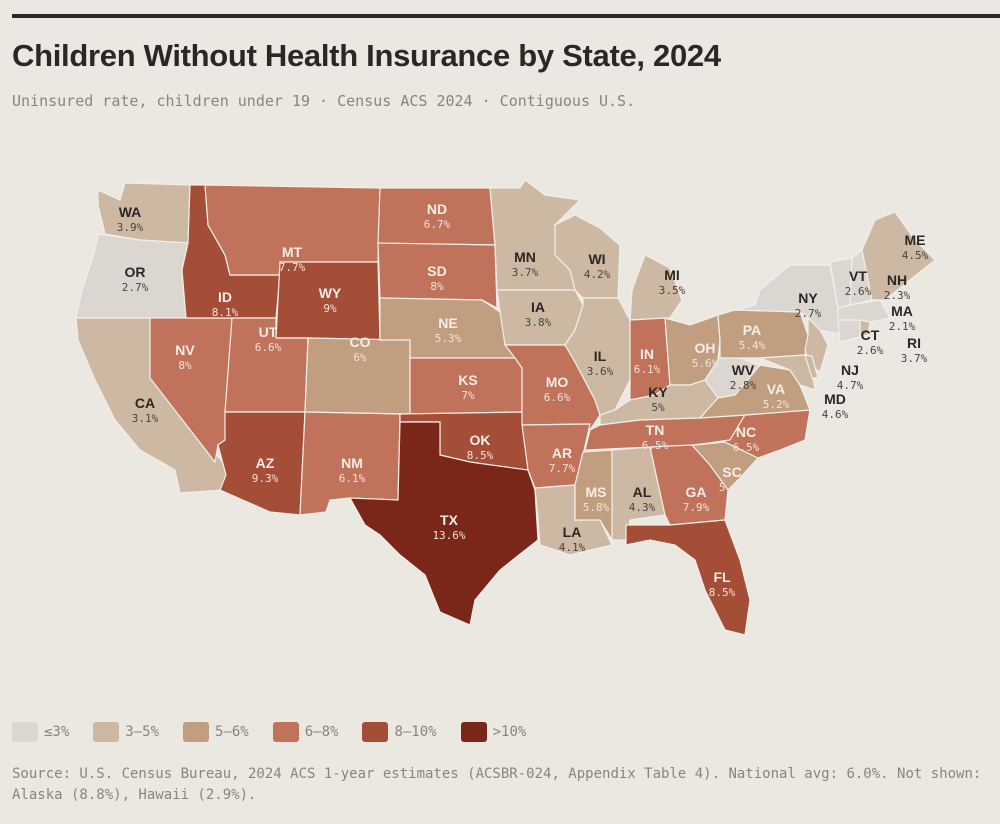 This screenshot has height=824, width=1000. I want to click on state-code-label: WV, so click(743, 370).